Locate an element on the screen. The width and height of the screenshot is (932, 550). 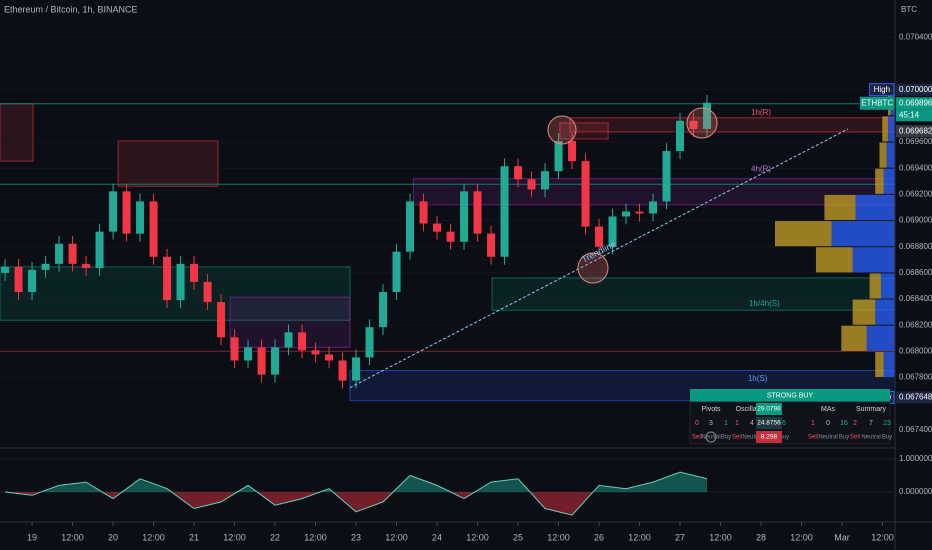
x-tick-label: 21 is located at coordinates (194, 537).